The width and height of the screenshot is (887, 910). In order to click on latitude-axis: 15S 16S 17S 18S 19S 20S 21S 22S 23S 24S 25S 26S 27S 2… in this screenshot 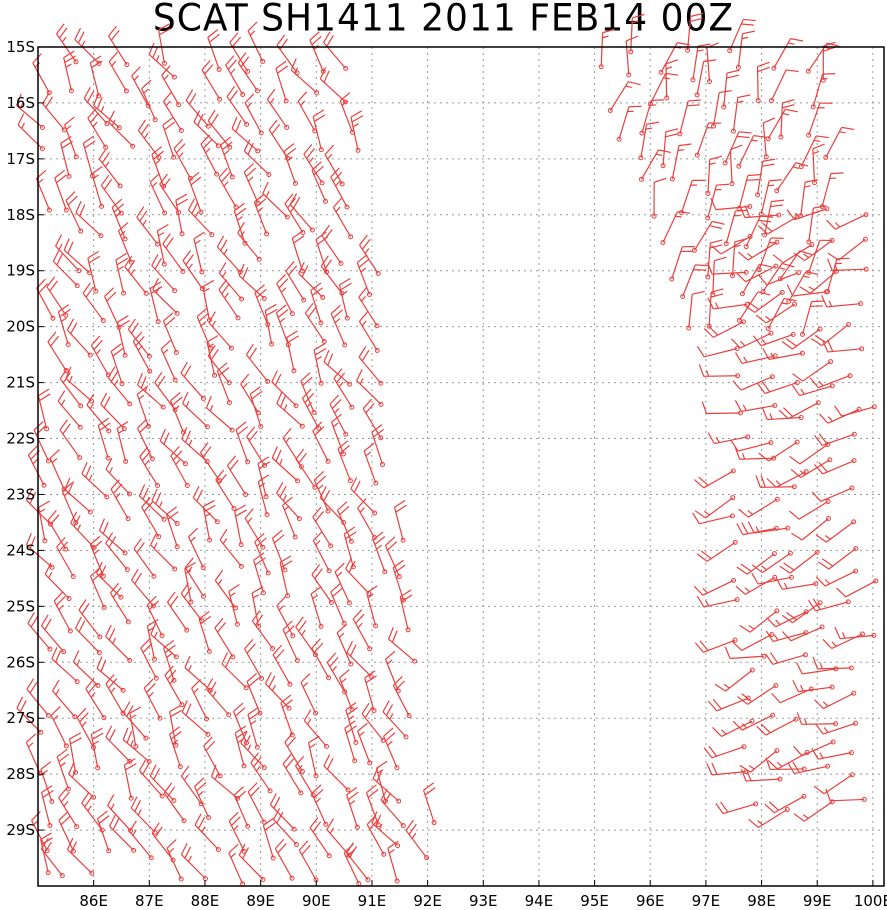, I will do `click(25, 438)`.